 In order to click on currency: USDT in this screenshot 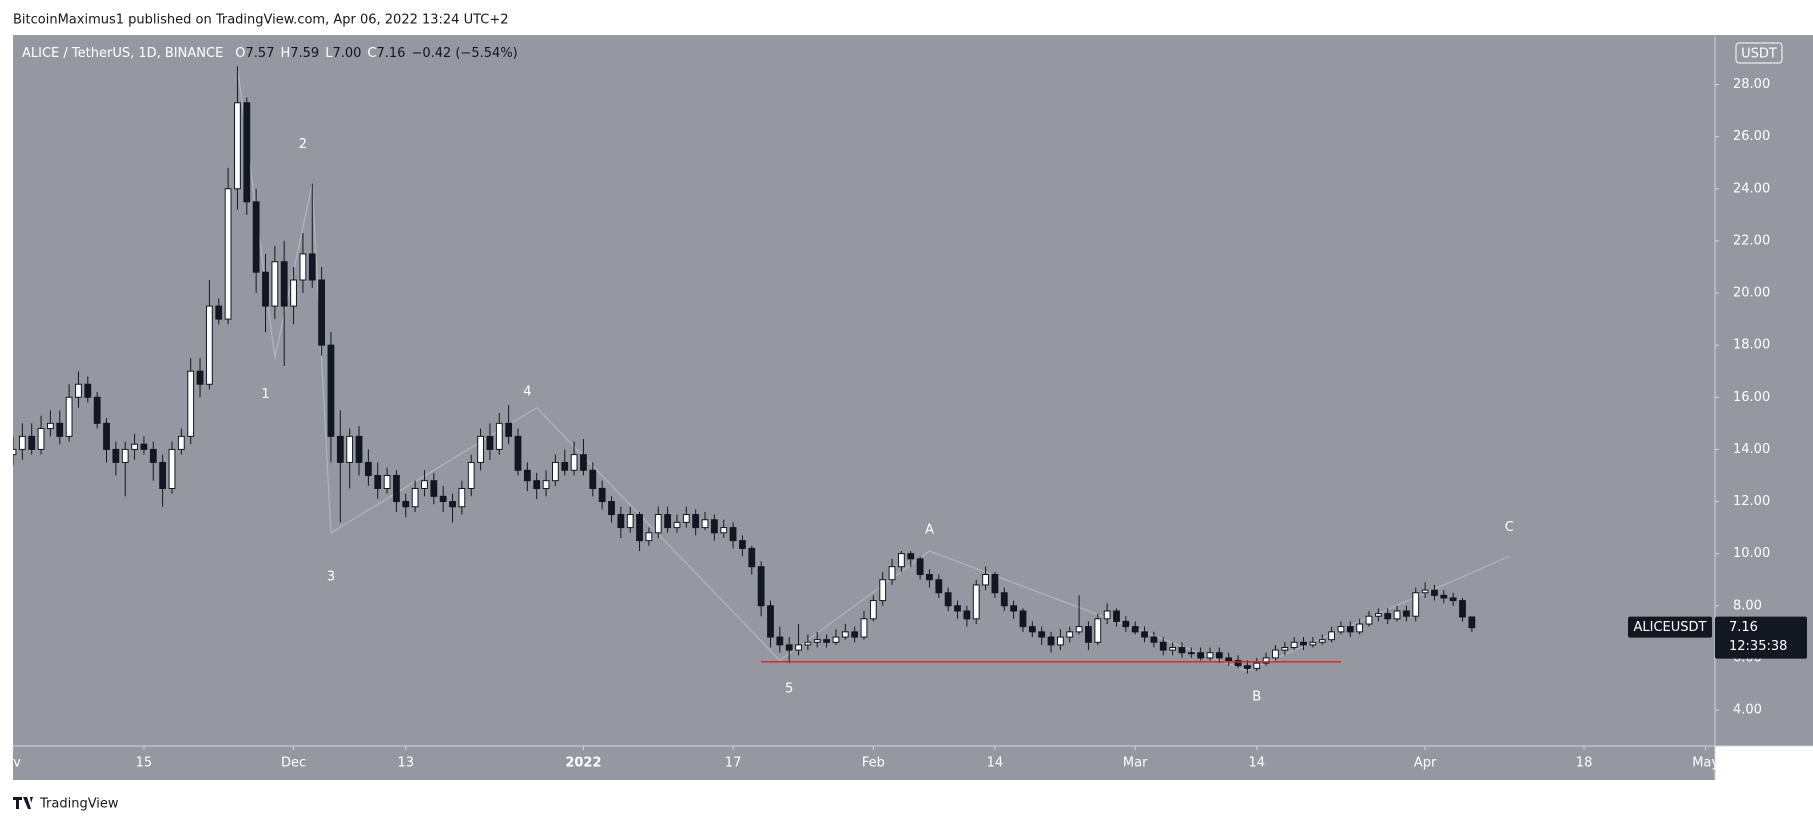, I will do `click(1759, 54)`.